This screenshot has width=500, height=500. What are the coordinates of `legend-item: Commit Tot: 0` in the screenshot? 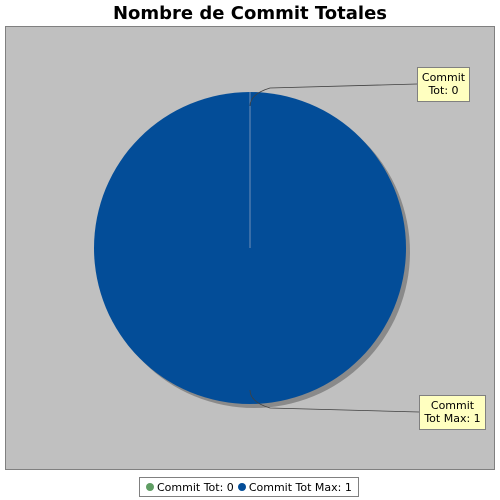 It's located at (190, 487).